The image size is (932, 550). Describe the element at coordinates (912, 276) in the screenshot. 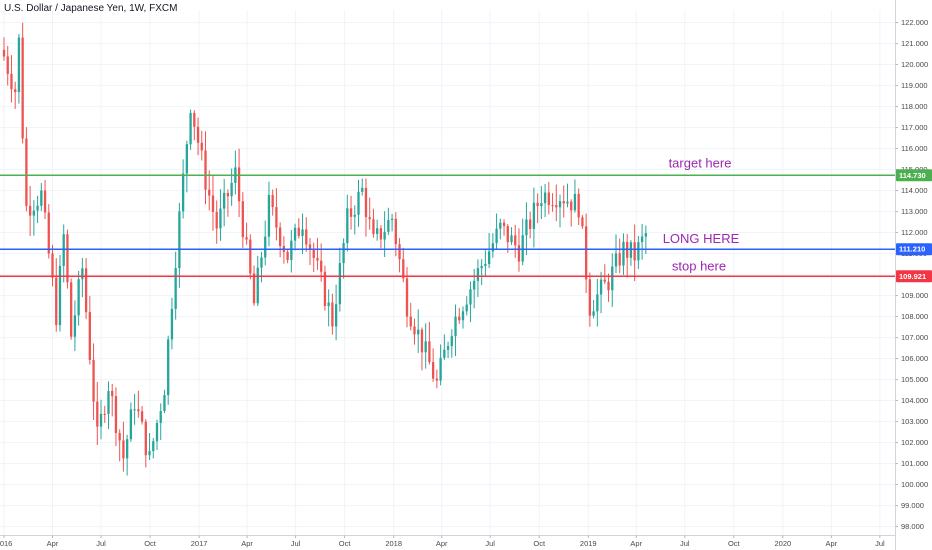

I see `stop-price-tag-label: 109.921` at that location.